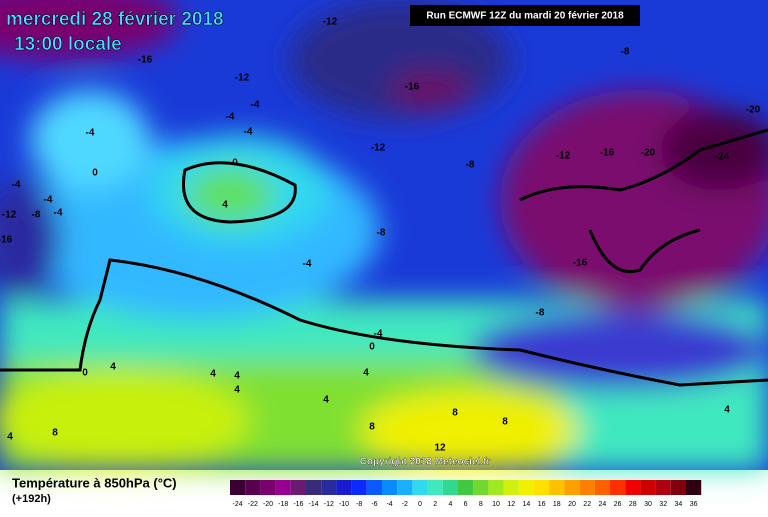 The width and height of the screenshot is (768, 517). Describe the element at coordinates (618, 504) in the screenshot. I see `scale-label: 26` at that location.